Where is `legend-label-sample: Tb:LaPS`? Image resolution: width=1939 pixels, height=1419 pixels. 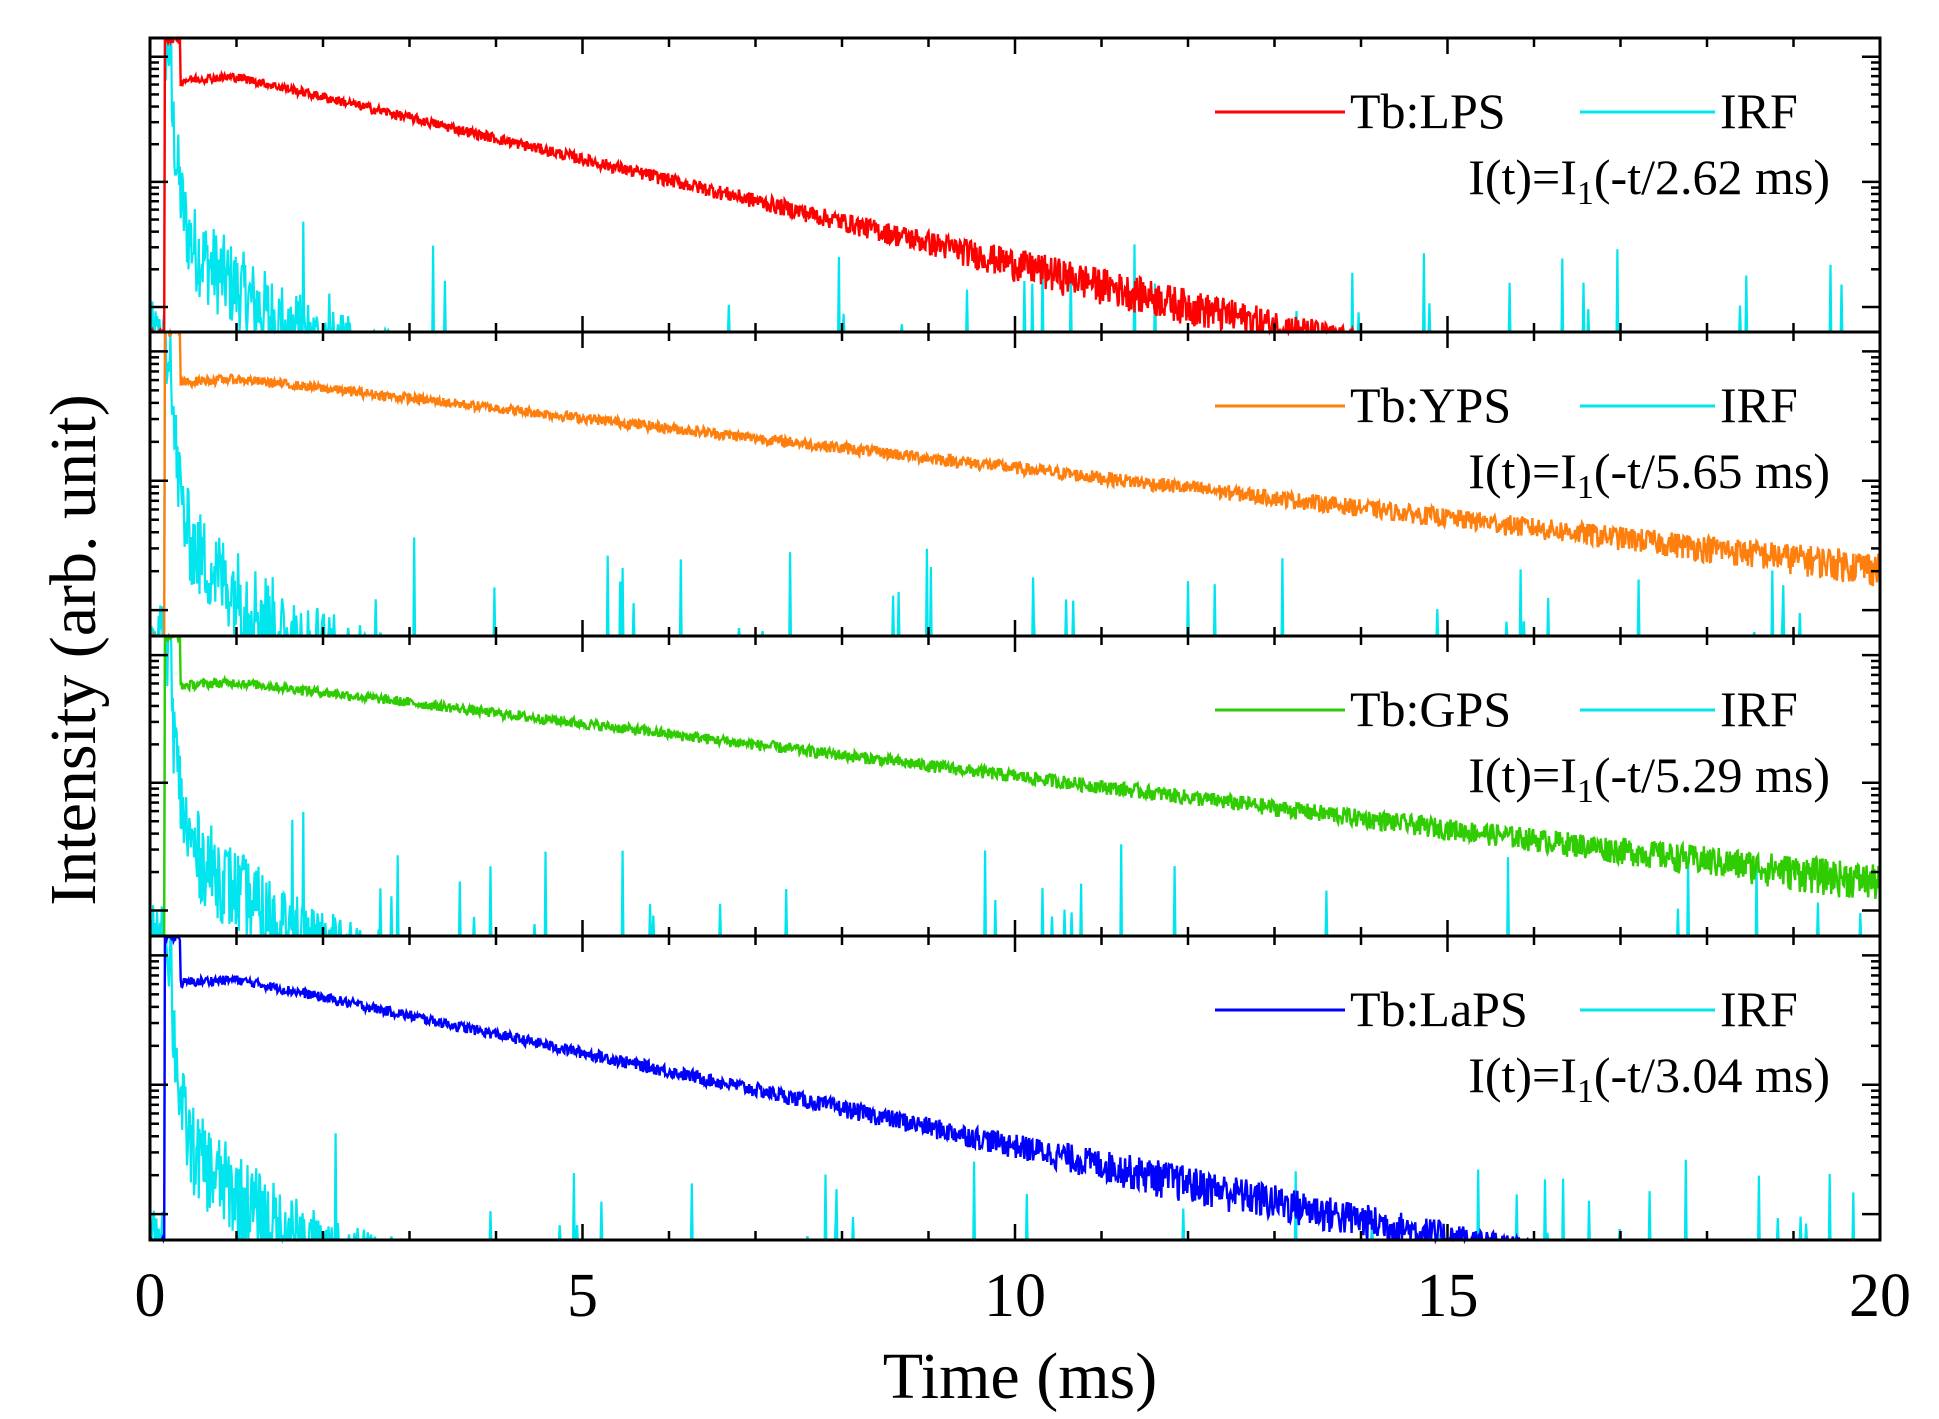
legend-label-sample: Tb:LaPS is located at coordinates (1439, 1009).